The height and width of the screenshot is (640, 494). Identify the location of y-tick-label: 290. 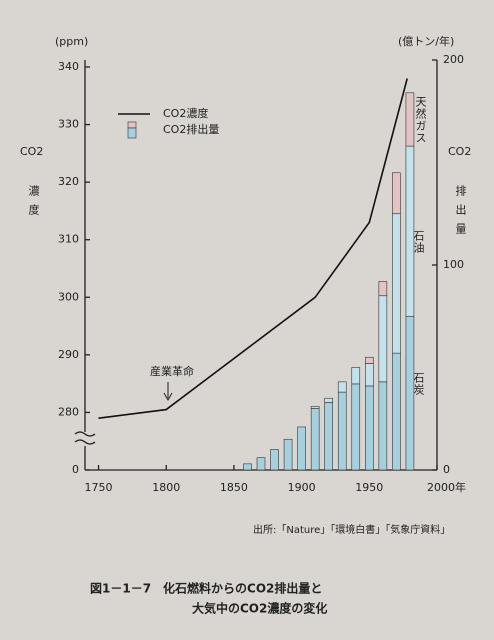
(68, 354).